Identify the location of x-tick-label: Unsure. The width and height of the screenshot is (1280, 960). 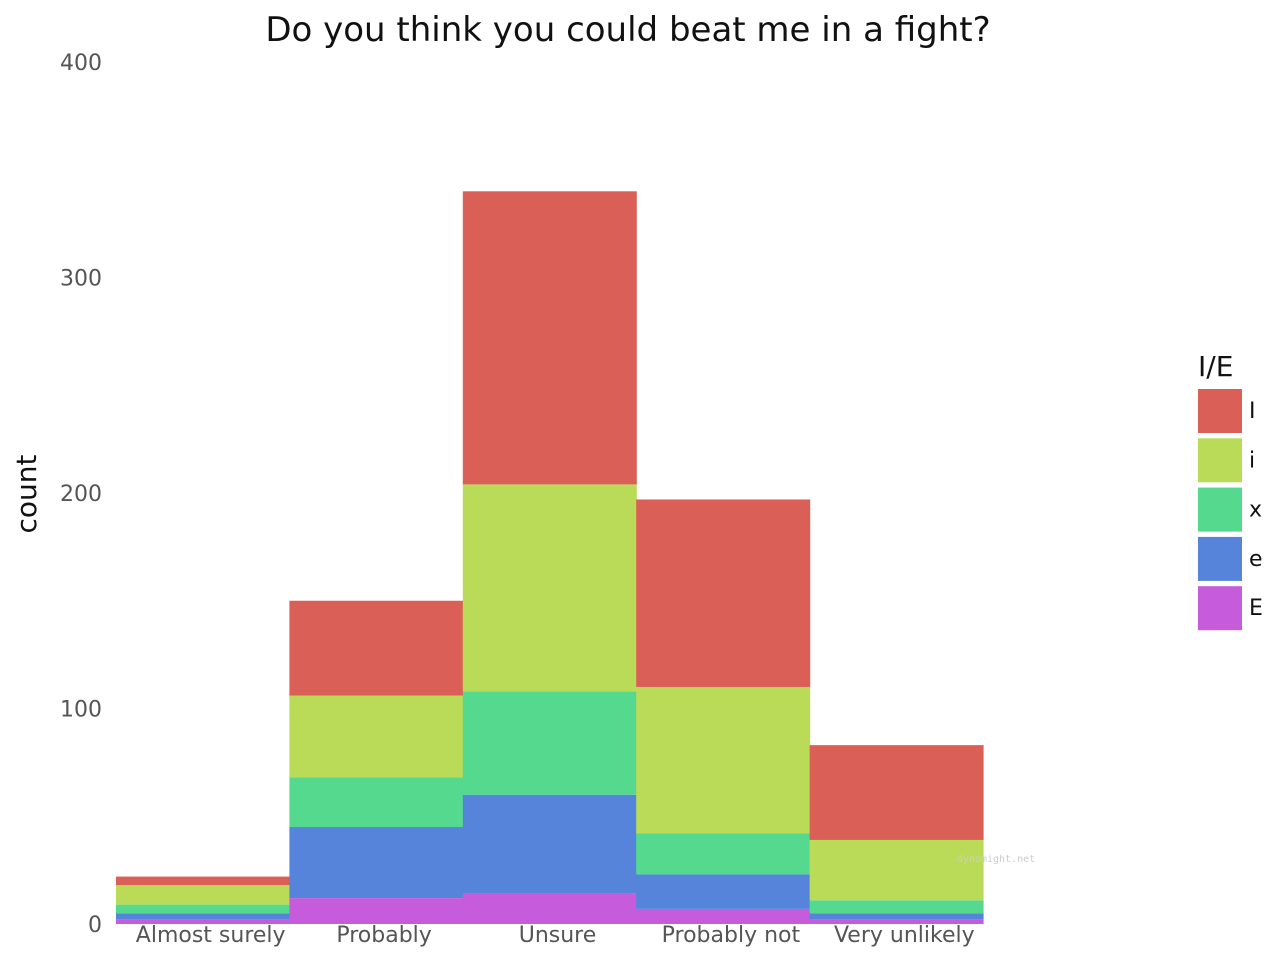
(558, 935).